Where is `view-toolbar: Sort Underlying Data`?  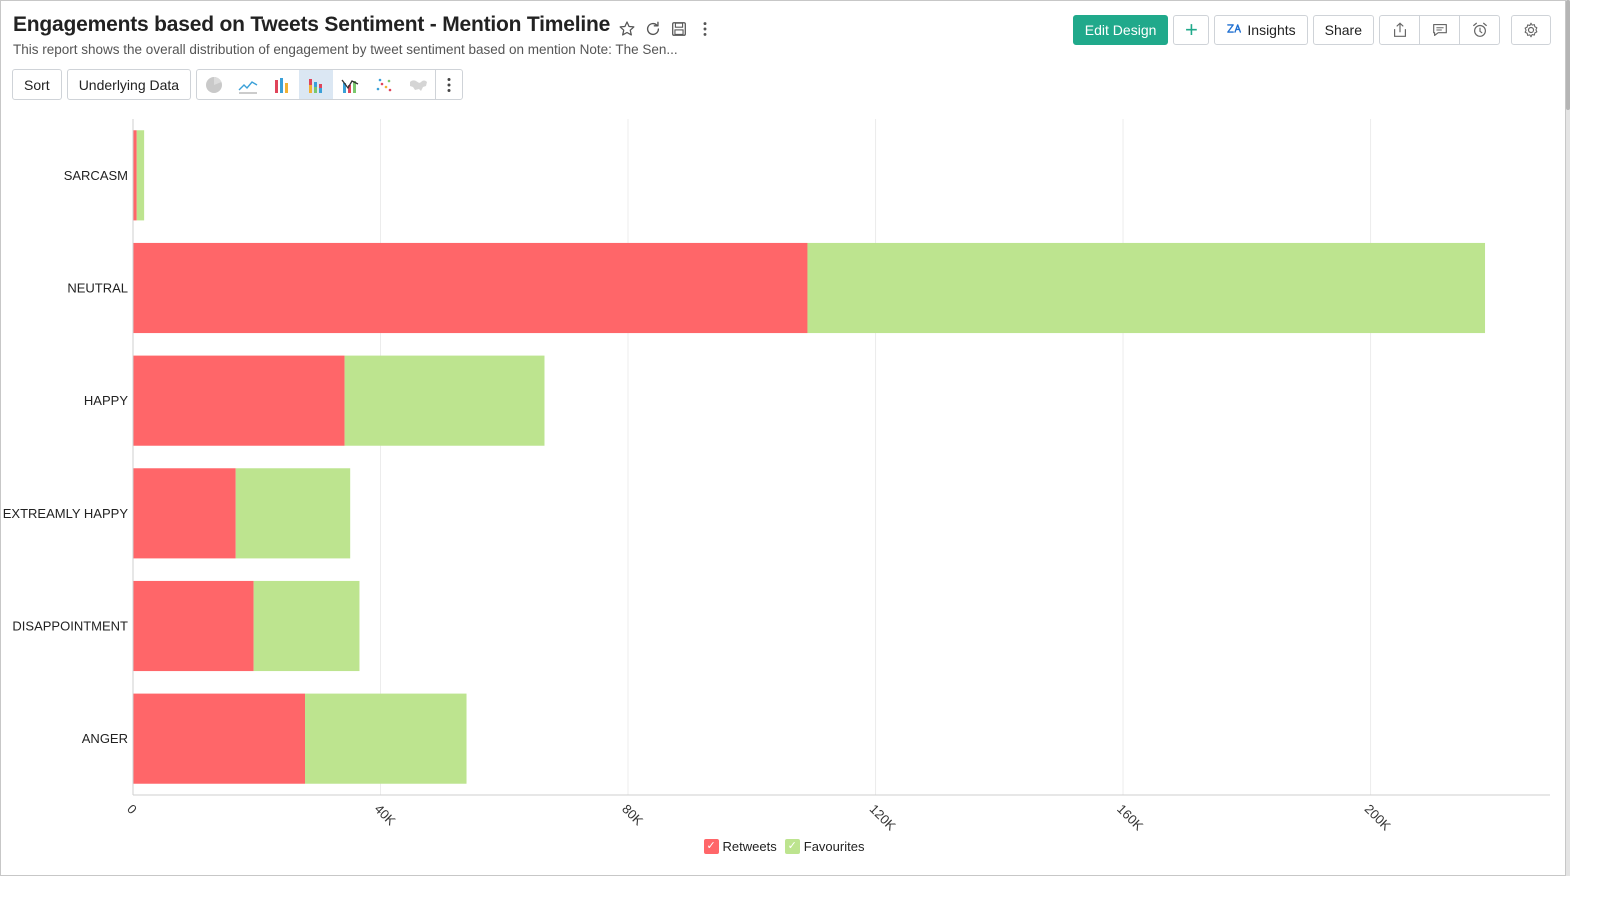 view-toolbar: Sort Underlying Data is located at coordinates (238, 84).